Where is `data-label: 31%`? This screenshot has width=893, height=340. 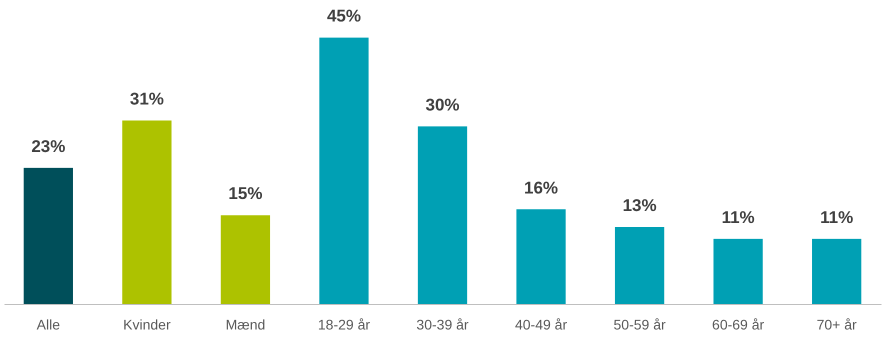 data-label: 31% is located at coordinates (147, 98).